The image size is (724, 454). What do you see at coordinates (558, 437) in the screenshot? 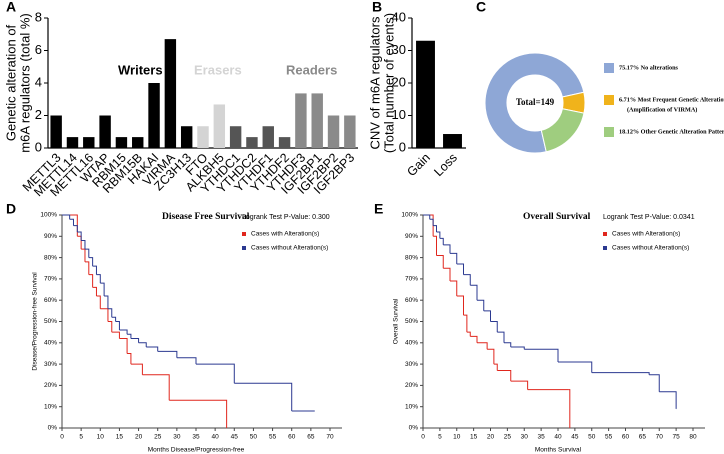
I see `x-tick-label: 40` at bounding box center [558, 437].